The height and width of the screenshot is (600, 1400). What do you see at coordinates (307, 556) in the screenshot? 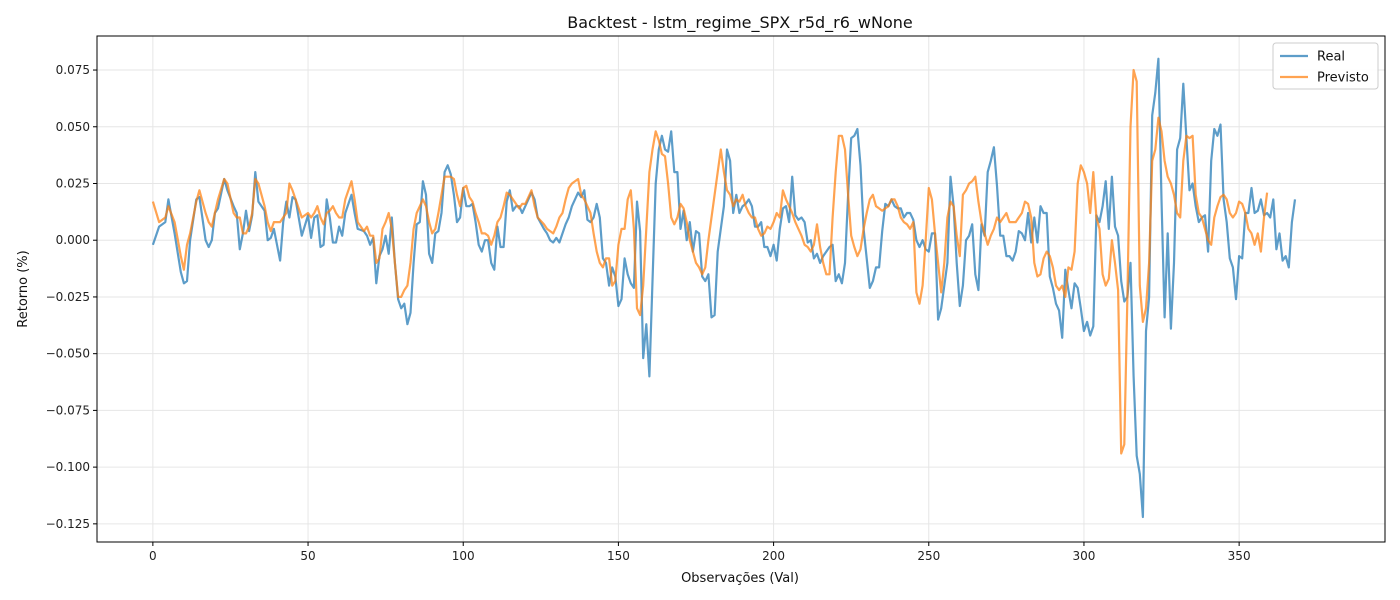
I see `x-tick-label: 50` at bounding box center [307, 556].